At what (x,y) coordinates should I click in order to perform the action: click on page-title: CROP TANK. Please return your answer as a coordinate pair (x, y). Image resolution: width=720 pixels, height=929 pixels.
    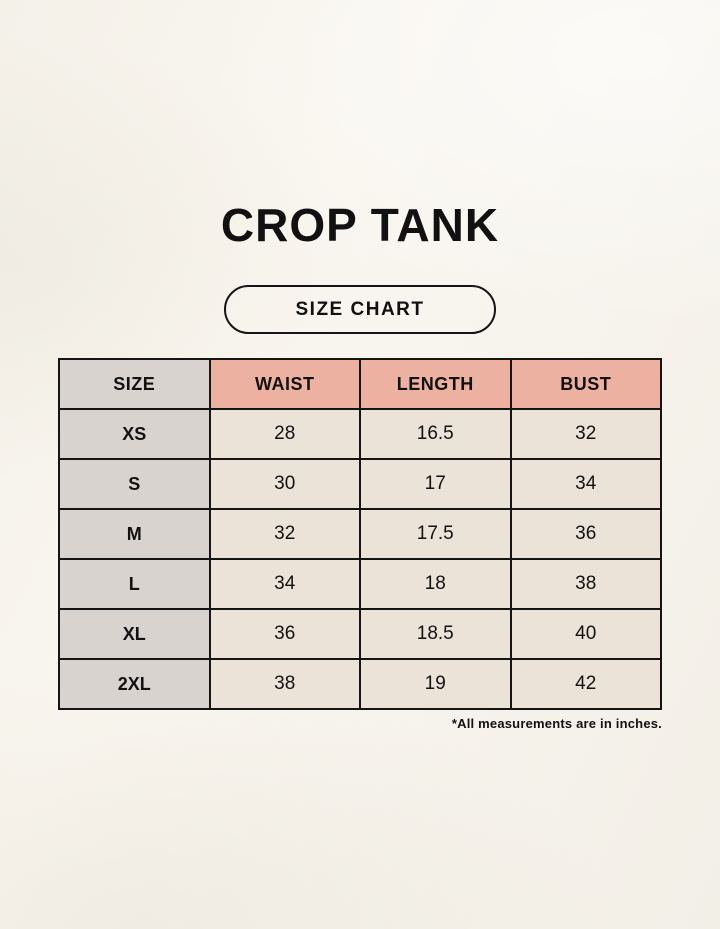
    Looking at the image, I should click on (360, 225).